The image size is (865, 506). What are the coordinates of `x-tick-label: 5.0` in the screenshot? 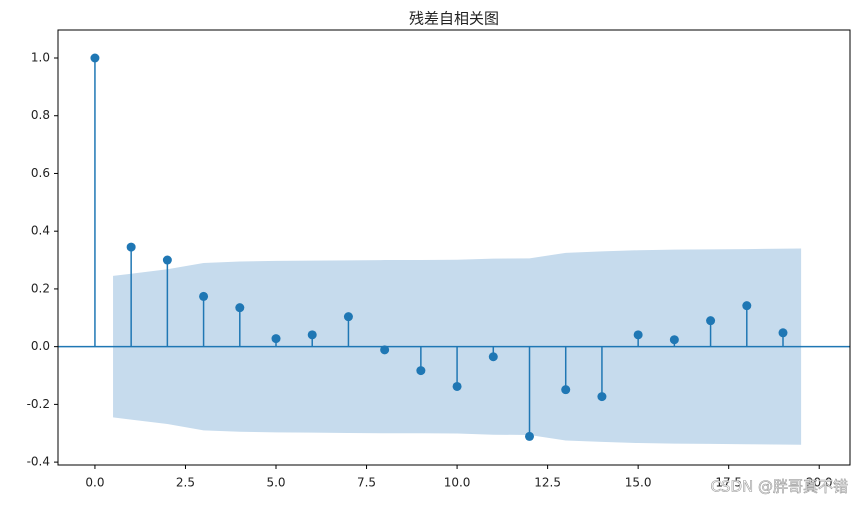 It's located at (275, 483).